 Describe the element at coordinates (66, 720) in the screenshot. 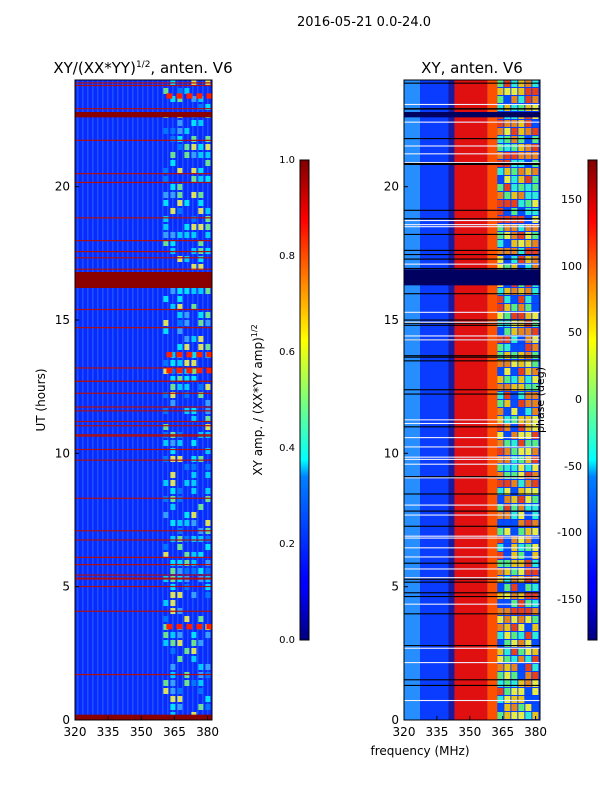

I see `panel1-ytick-label: 0` at that location.